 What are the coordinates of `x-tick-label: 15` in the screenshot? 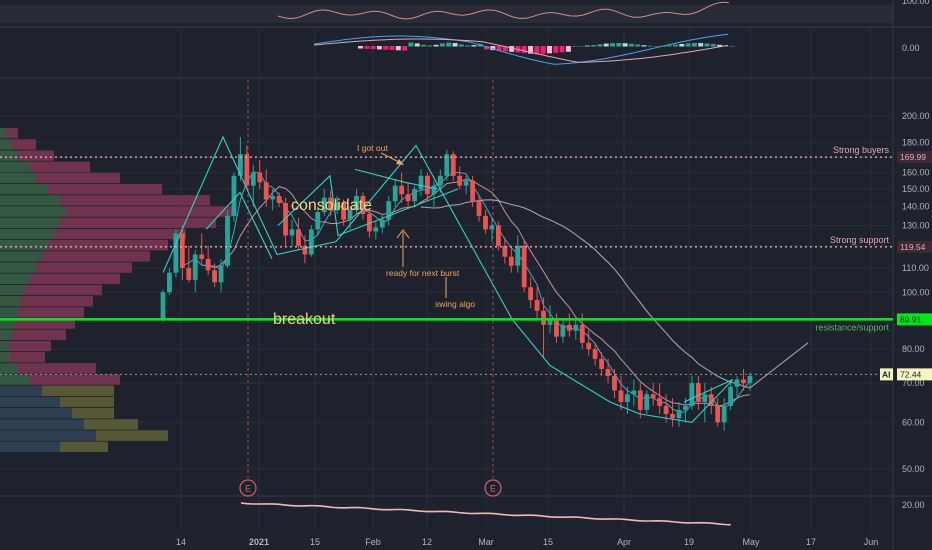 It's located at (548, 542).